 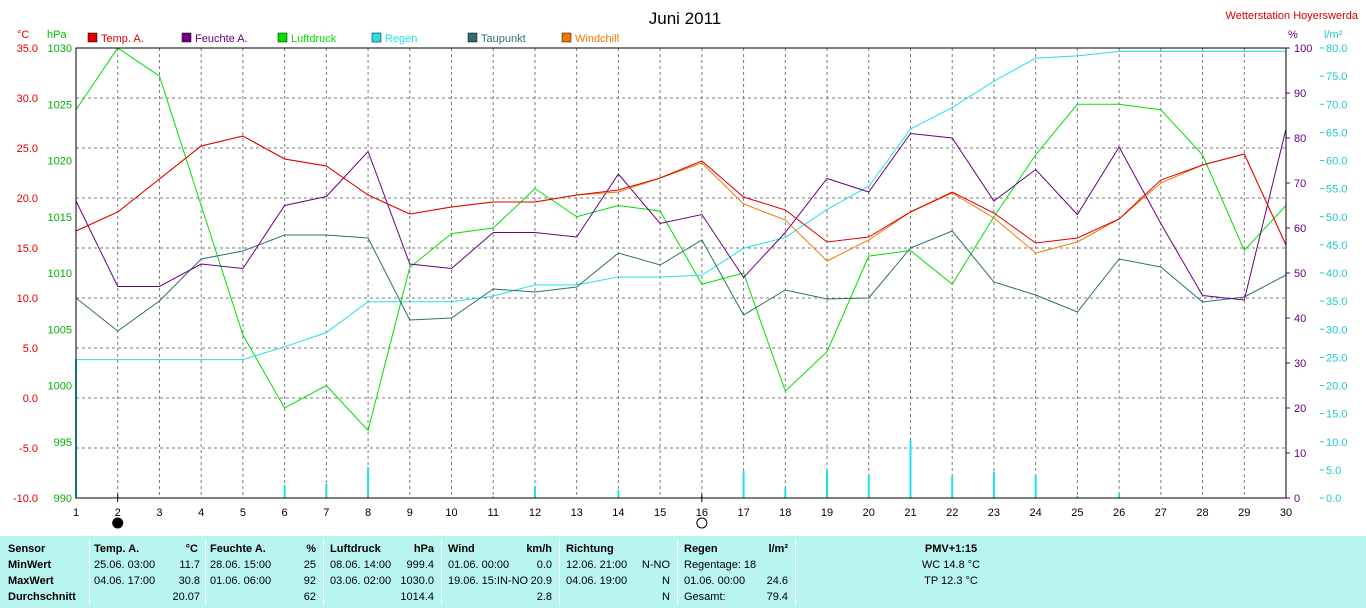 What do you see at coordinates (1300, 229) in the screenshot?
I see `humidity-tick: 60` at bounding box center [1300, 229].